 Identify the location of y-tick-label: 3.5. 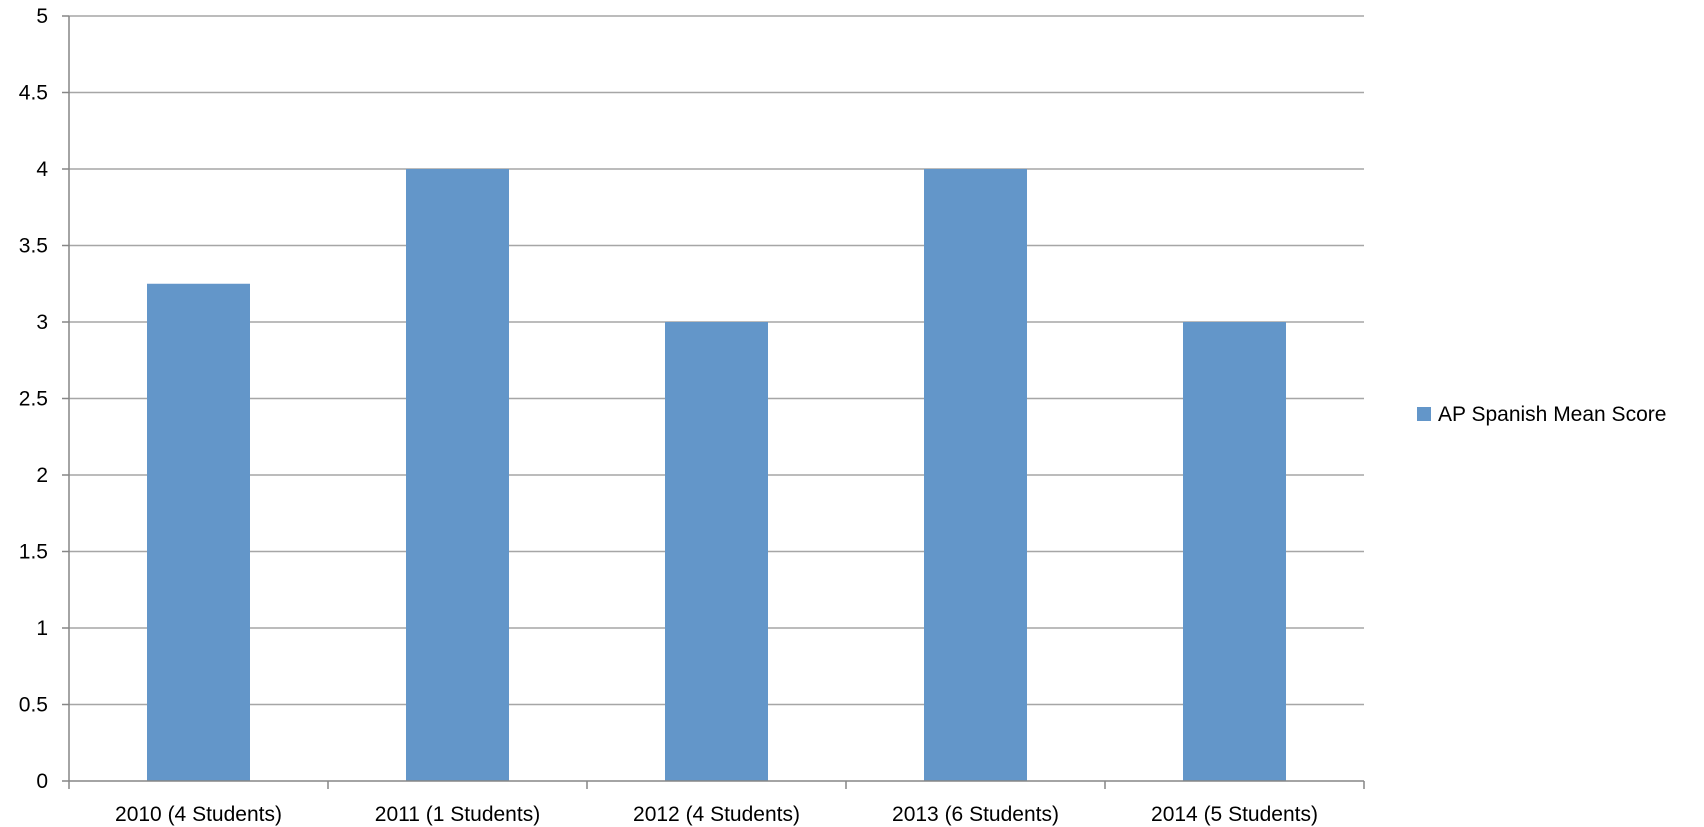
(33, 246).